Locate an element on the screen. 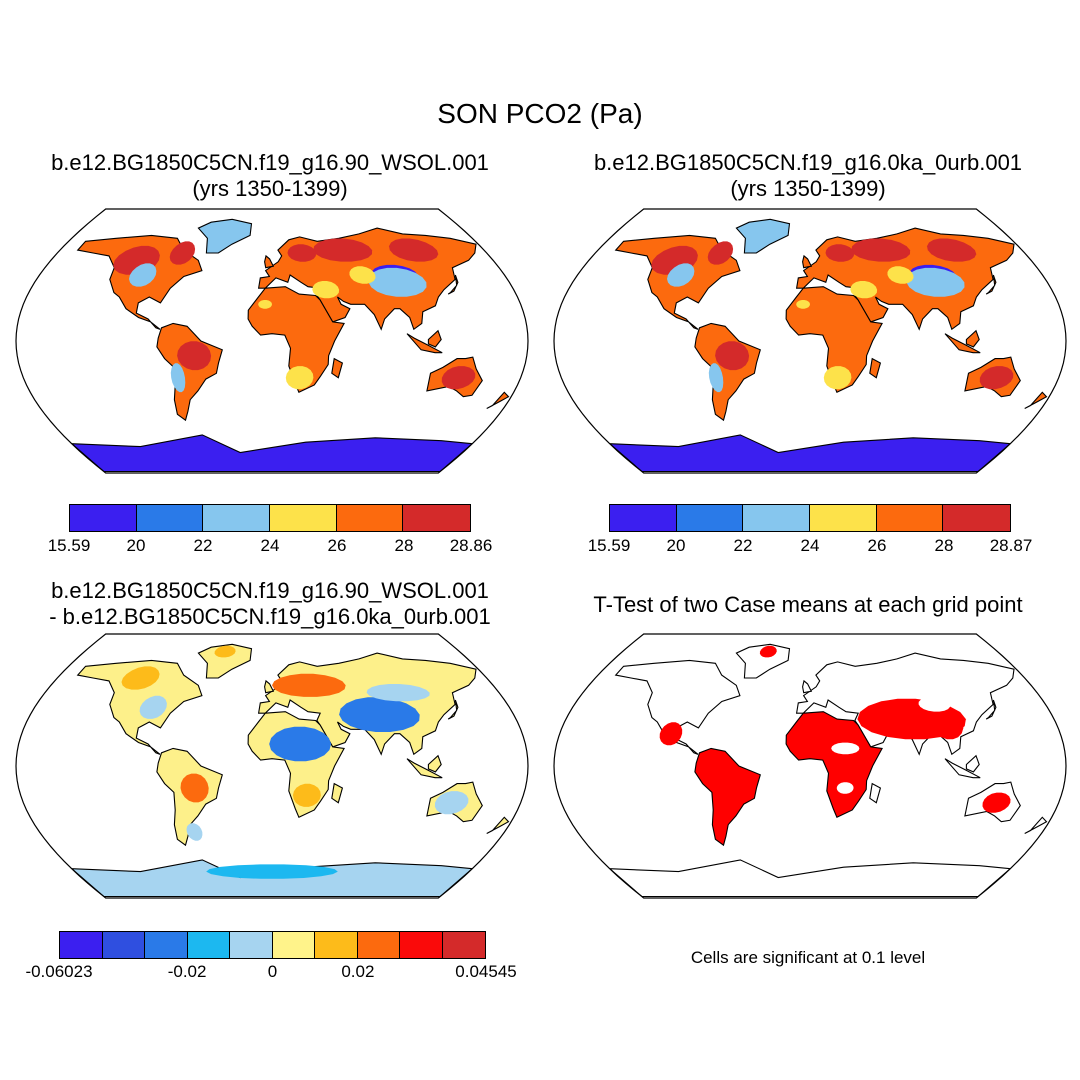 This screenshot has width=1080, height=1080. colorbar-case1-labels: 15.59 20 22 24 26 28 28.86 is located at coordinates (270, 547).